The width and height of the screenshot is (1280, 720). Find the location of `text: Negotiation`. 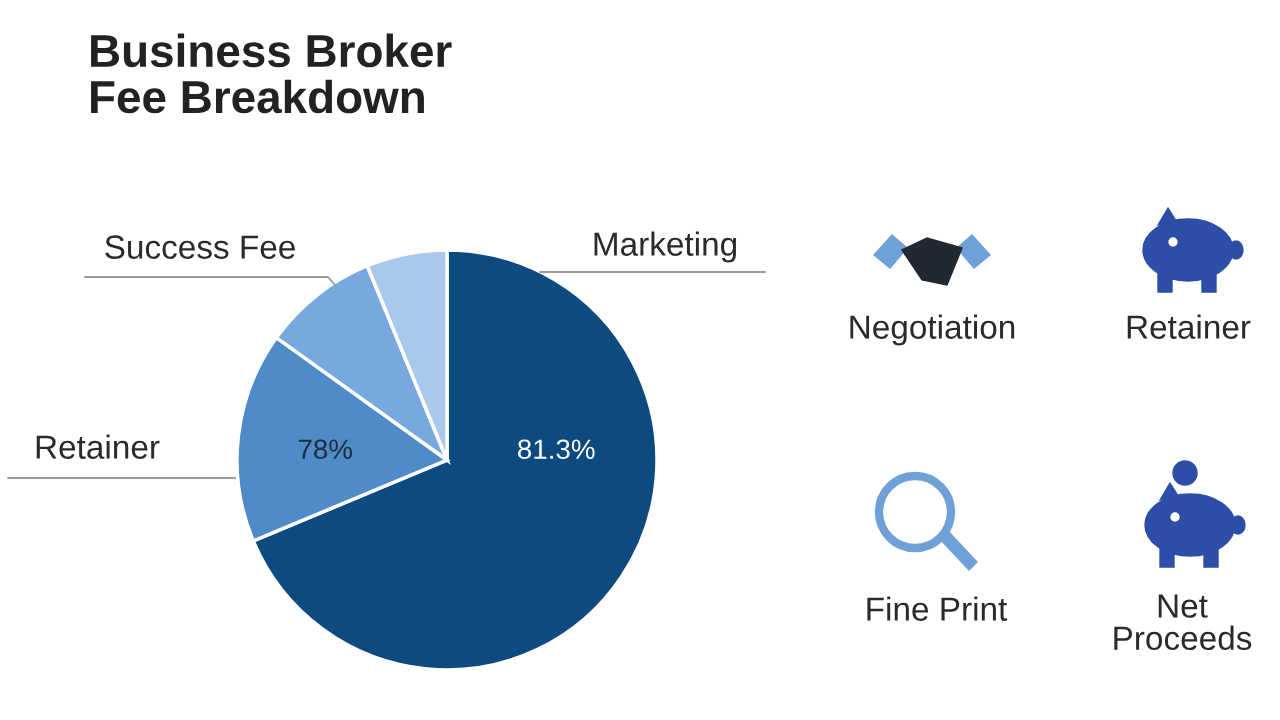

text: Negotiation is located at coordinates (932, 330).